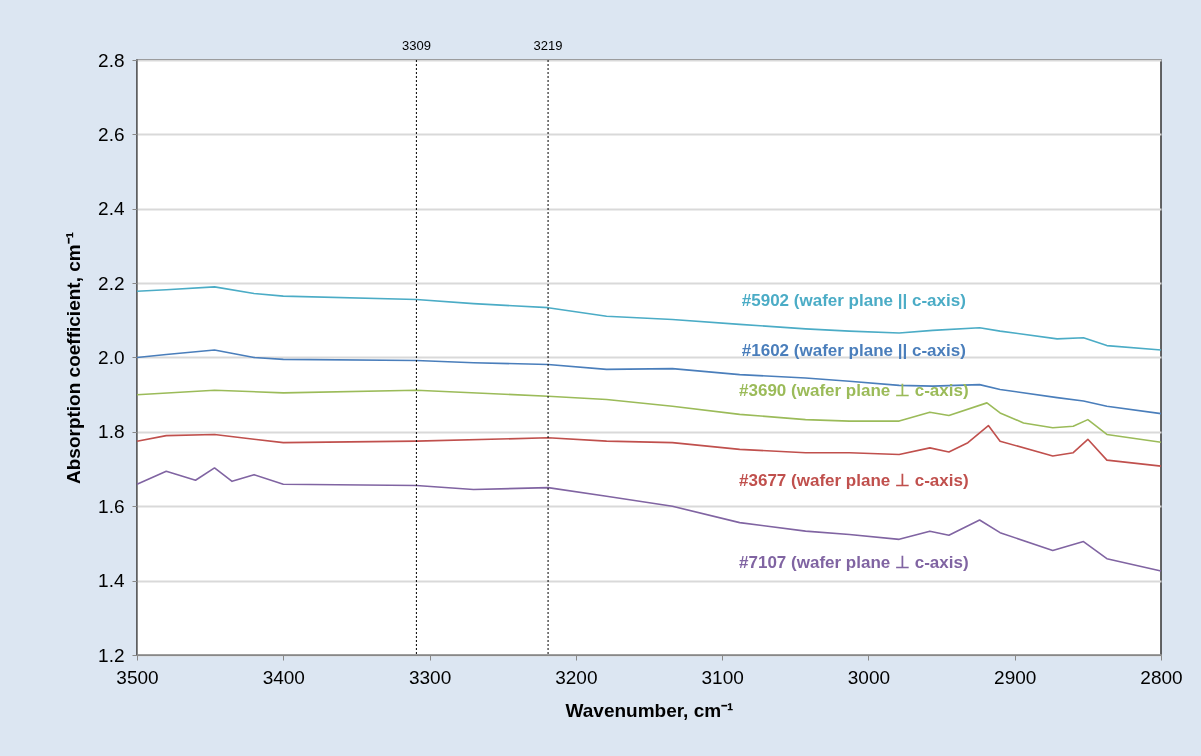 Image resolution: width=1201 pixels, height=756 pixels. Describe the element at coordinates (111, 134) in the screenshot. I see `y-tick-label: 2.6` at that location.